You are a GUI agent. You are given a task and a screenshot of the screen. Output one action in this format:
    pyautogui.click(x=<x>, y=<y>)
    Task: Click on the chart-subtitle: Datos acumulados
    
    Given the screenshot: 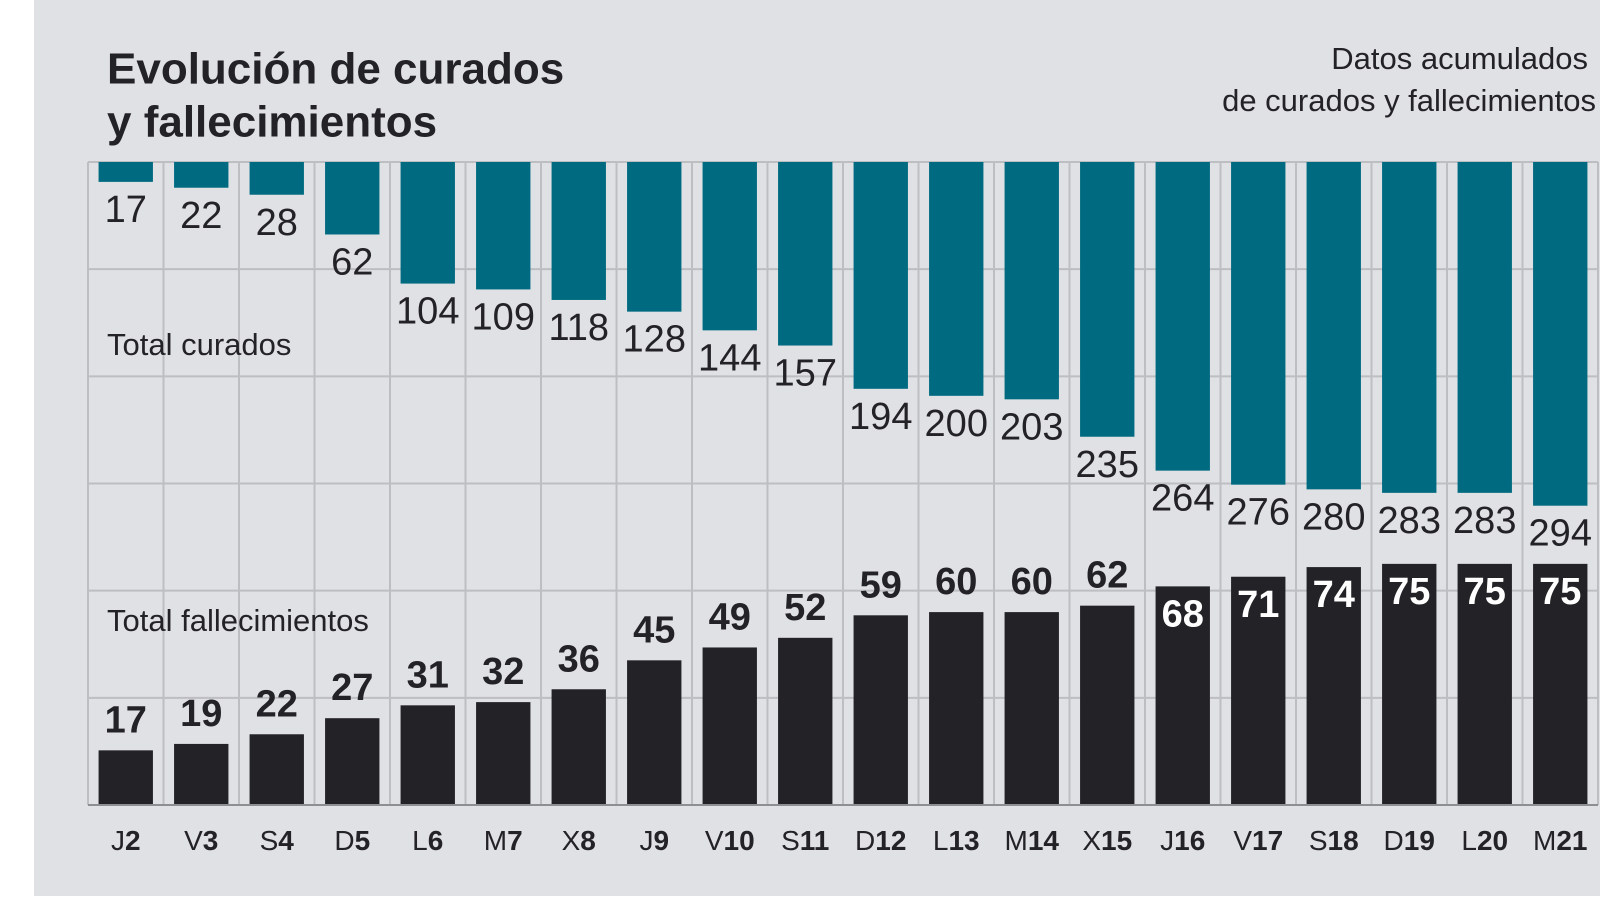 What is the action you would take?
    pyautogui.click(x=1459, y=58)
    